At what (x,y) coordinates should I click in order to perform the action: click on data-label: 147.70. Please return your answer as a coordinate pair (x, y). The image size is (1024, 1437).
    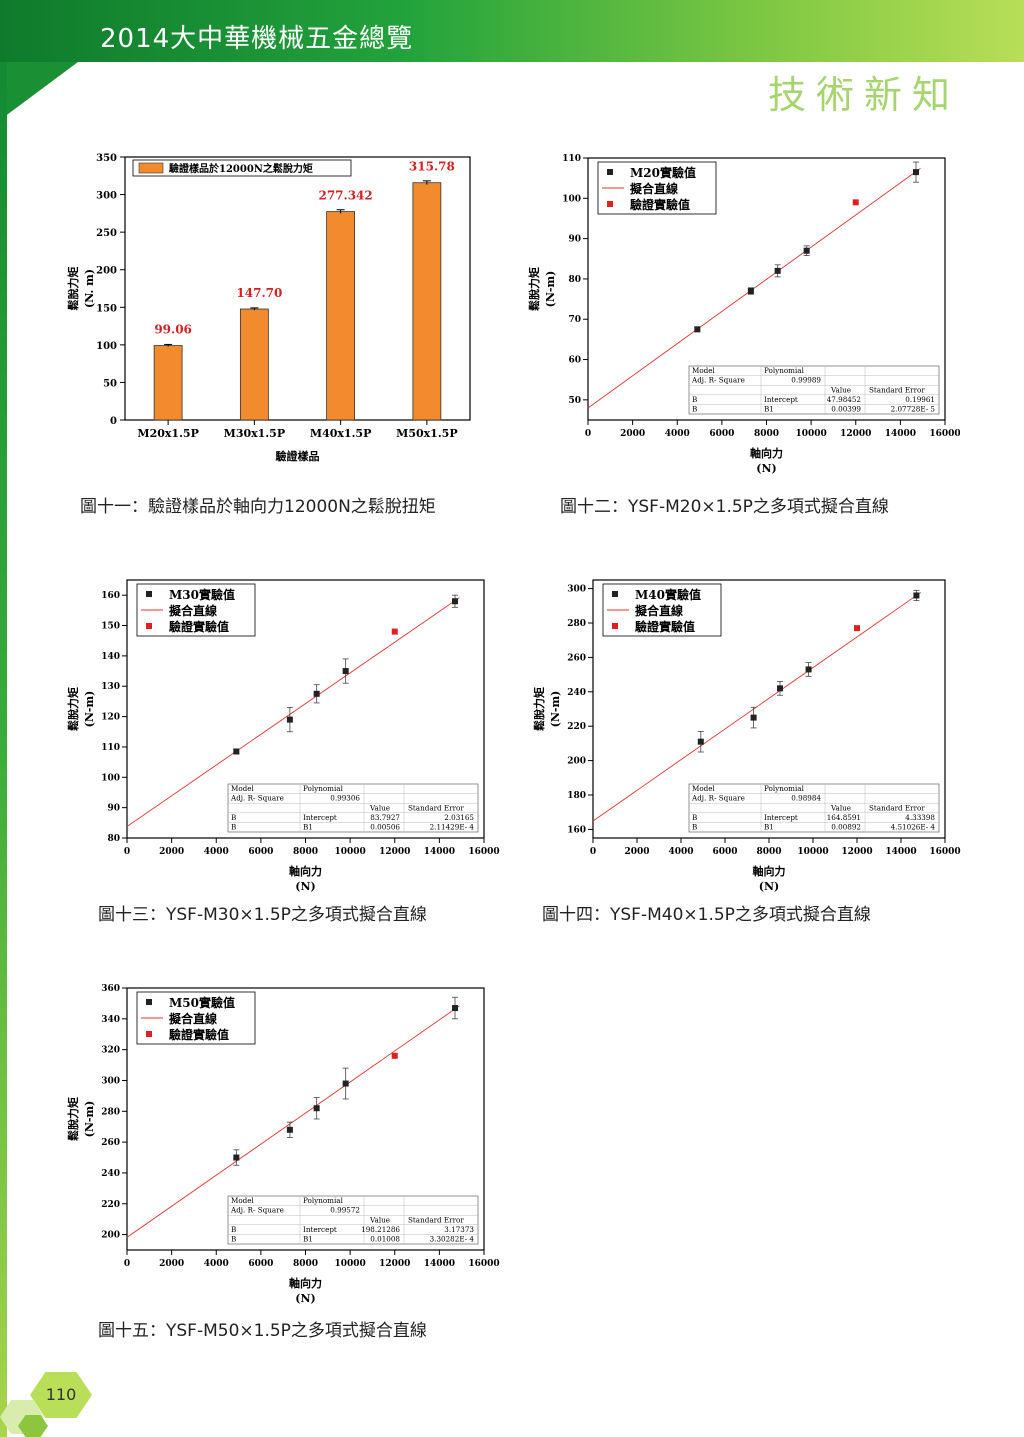
    Looking at the image, I should click on (259, 293).